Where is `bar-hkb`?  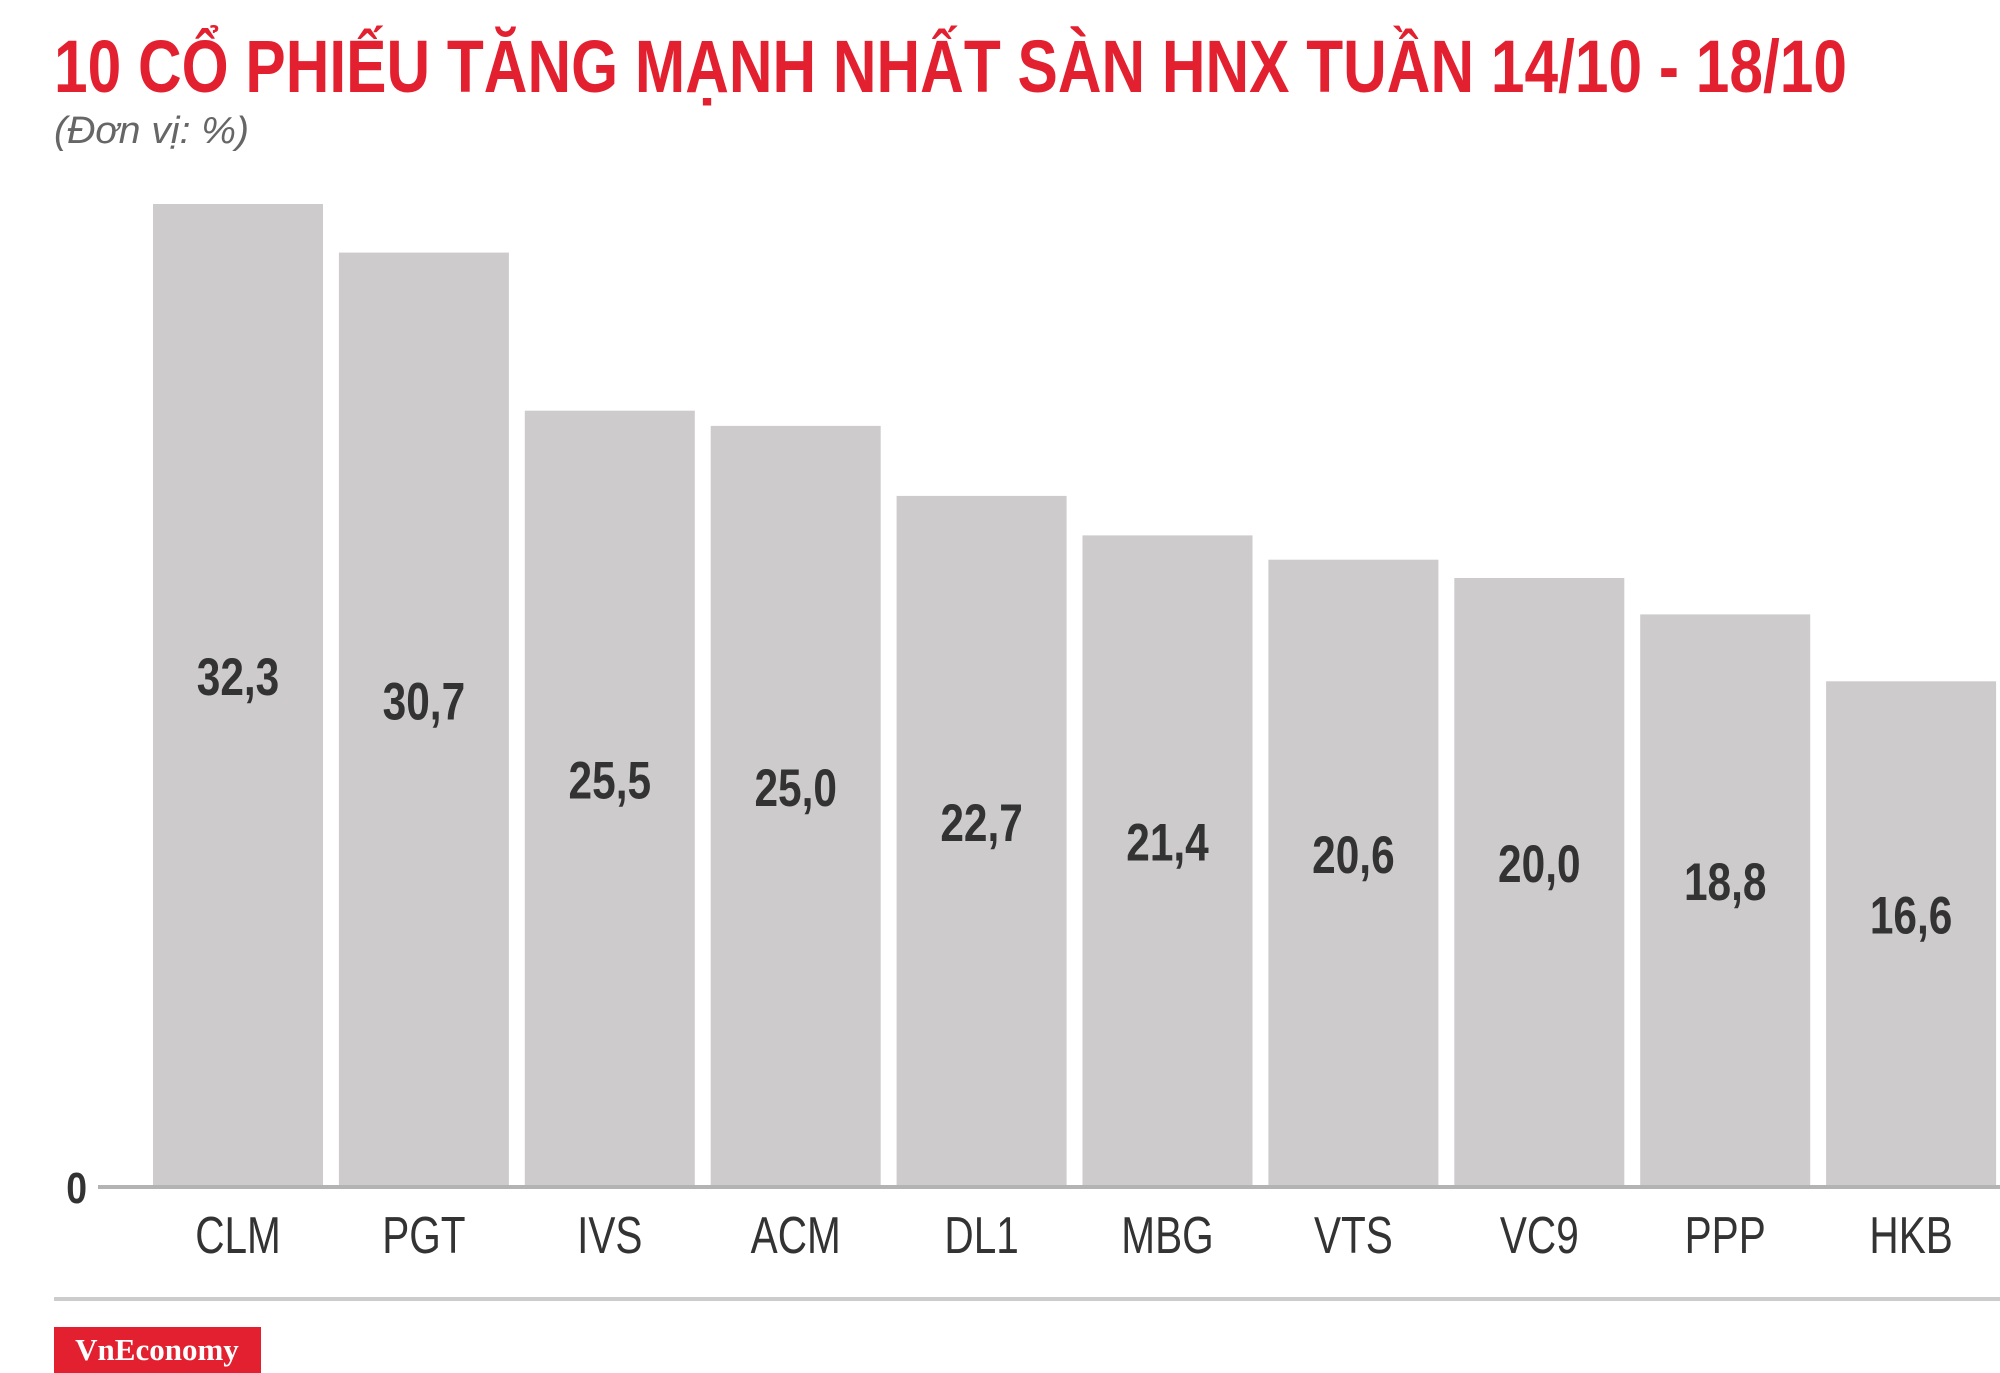
bar-hkb is located at coordinates (1911, 933).